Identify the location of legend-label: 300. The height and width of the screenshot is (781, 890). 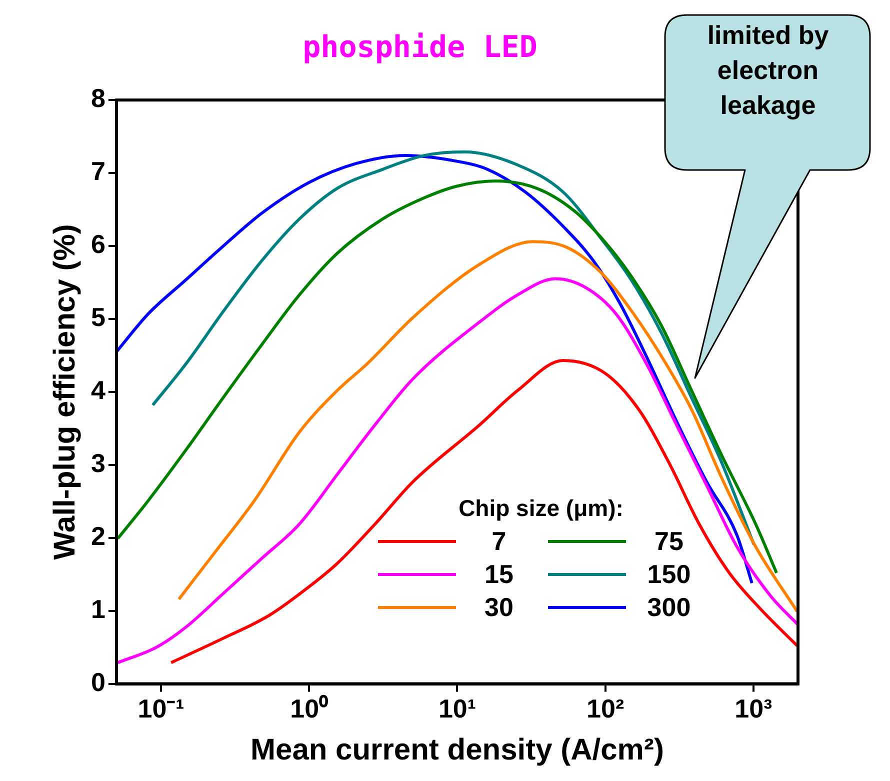
(669, 607).